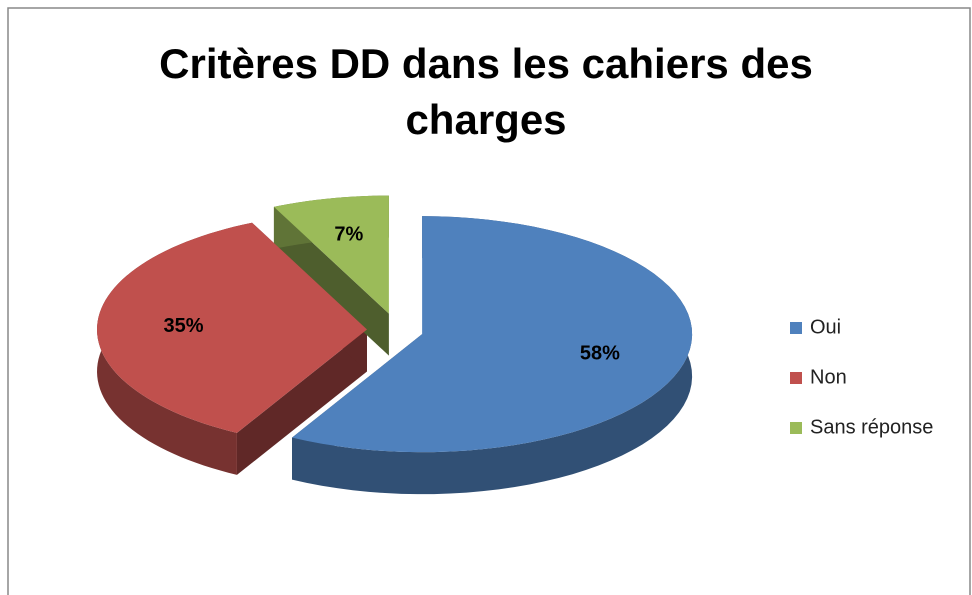 The image size is (972, 595). I want to click on legend-label: Oui, so click(825, 327).